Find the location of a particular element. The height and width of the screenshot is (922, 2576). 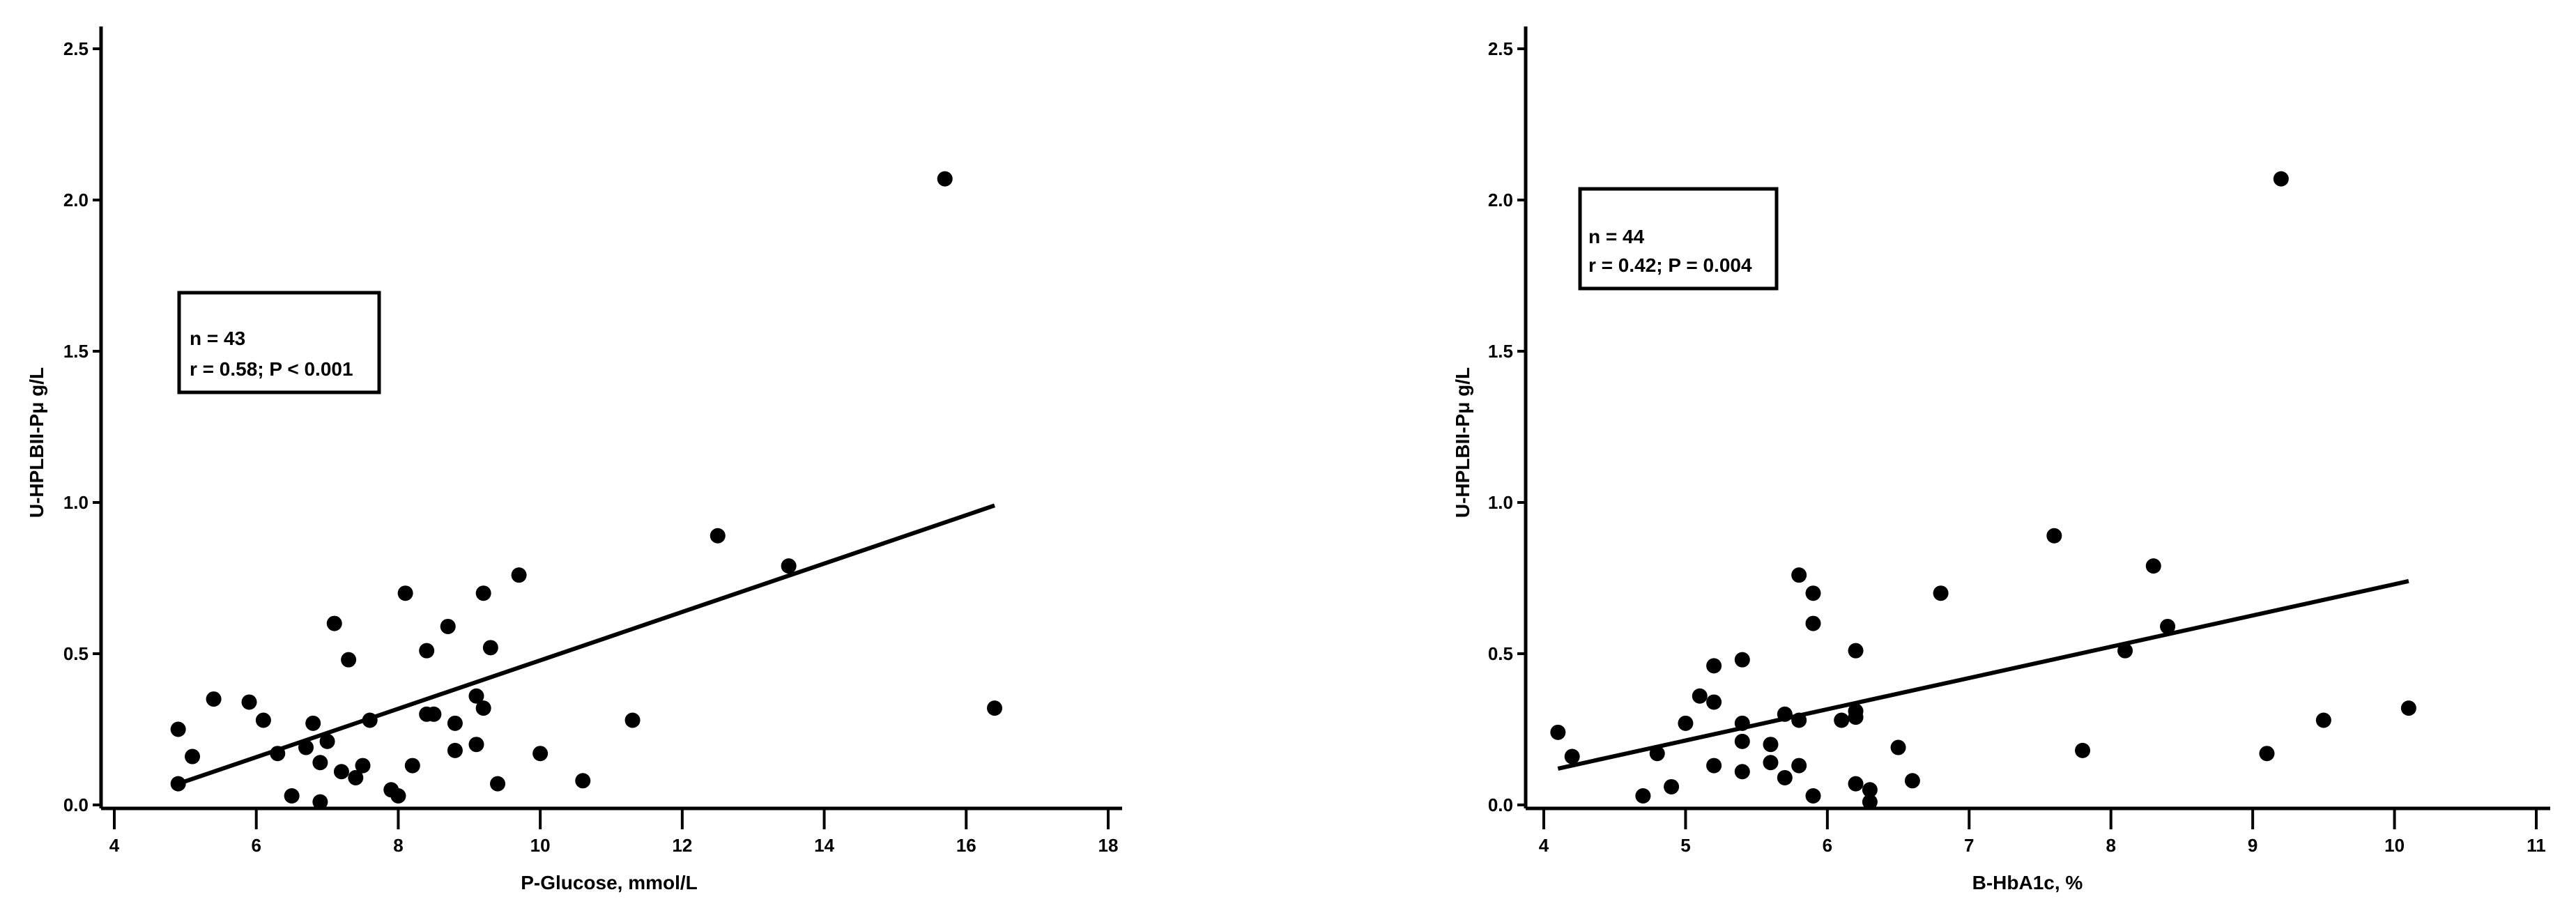

x-axis-title: B-HbA1c, % is located at coordinates (2027, 882).